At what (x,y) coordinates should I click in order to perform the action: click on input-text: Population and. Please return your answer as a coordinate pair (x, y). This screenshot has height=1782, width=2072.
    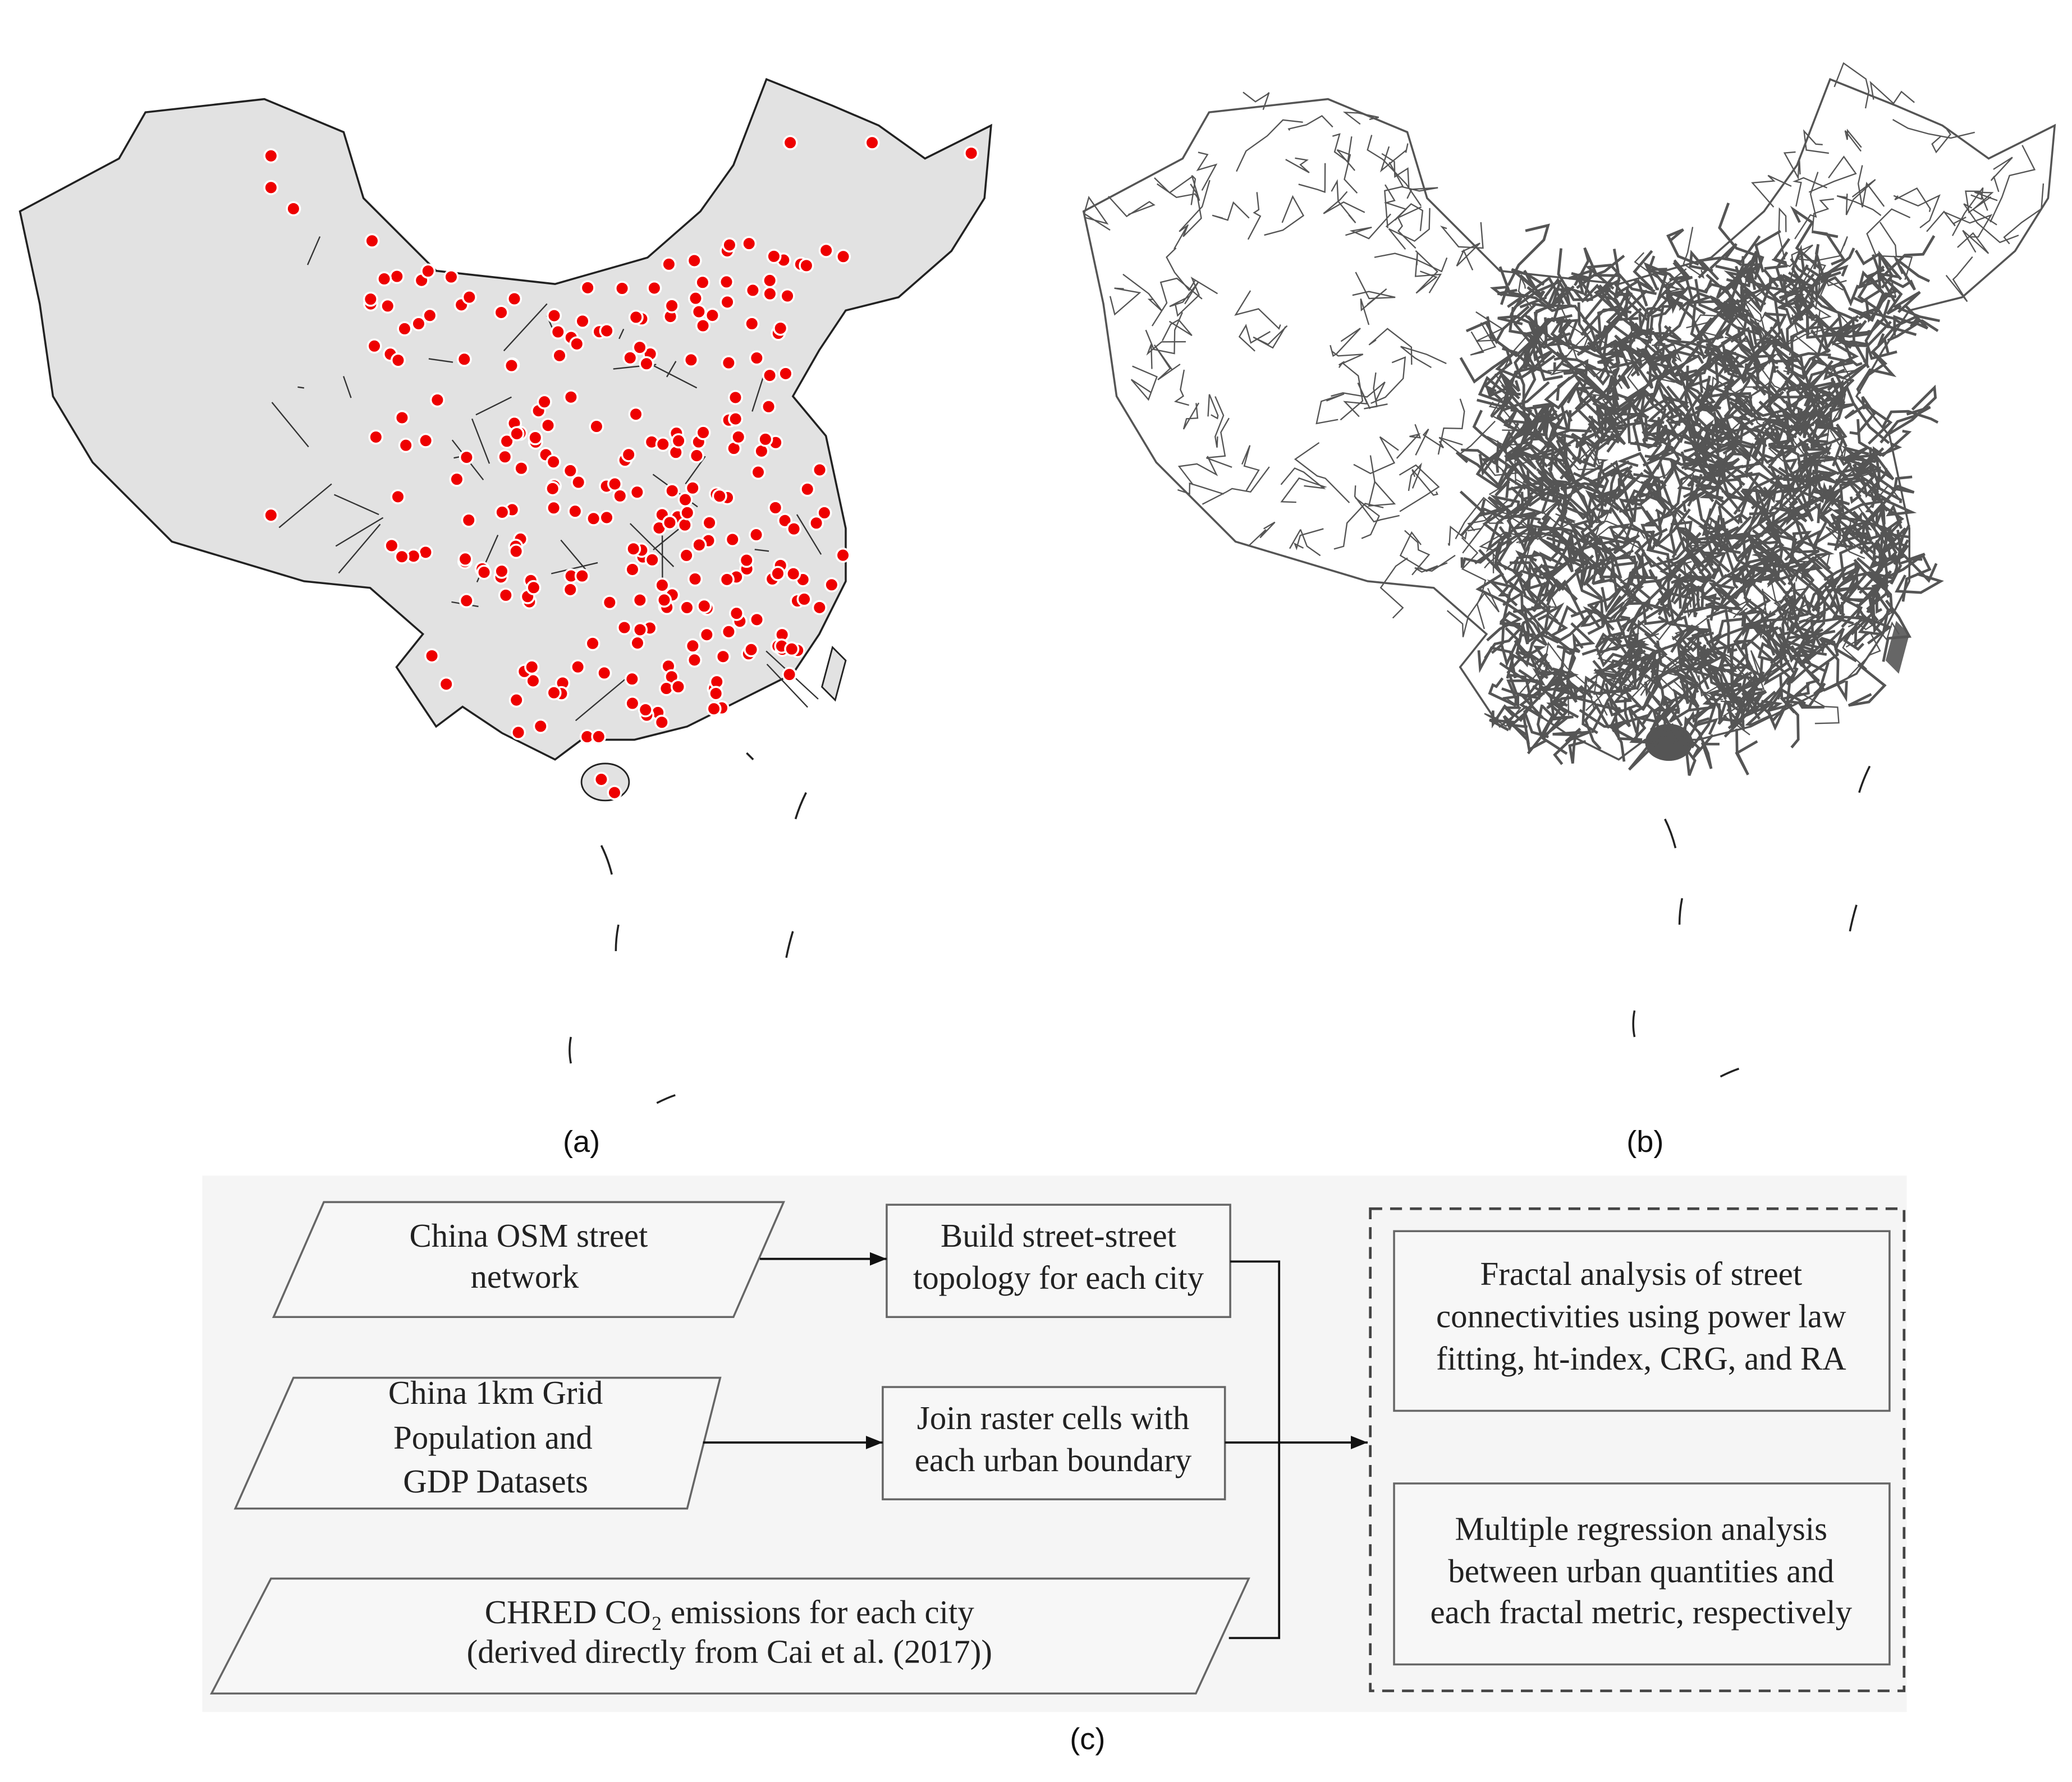
    Looking at the image, I should click on (493, 1438).